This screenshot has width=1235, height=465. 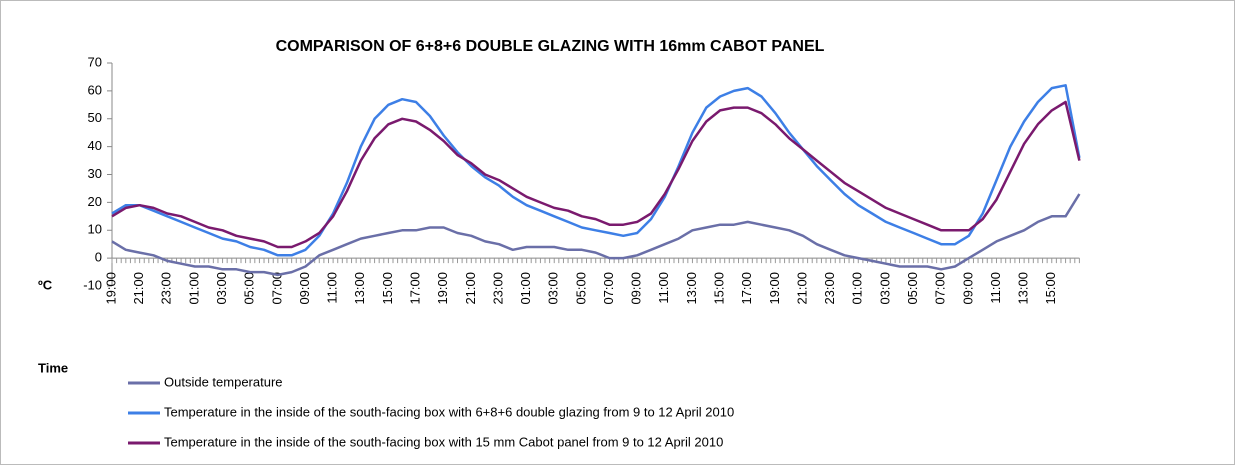 What do you see at coordinates (95, 61) in the screenshot?
I see `y-tick-label: 70` at bounding box center [95, 61].